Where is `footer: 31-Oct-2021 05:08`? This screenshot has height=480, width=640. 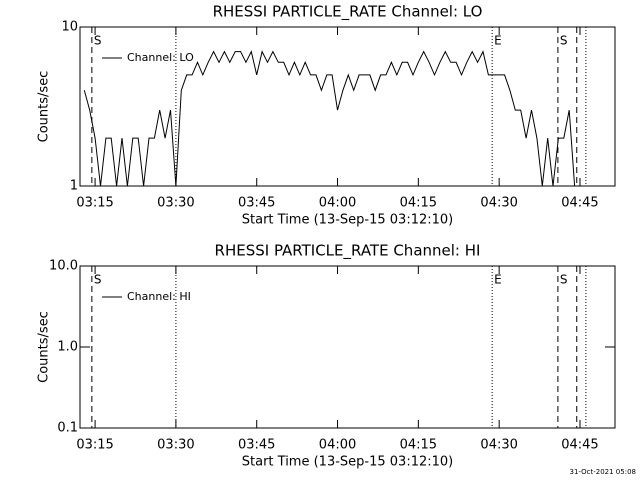
footer: 31-Oct-2021 05:08 is located at coordinates (603, 472).